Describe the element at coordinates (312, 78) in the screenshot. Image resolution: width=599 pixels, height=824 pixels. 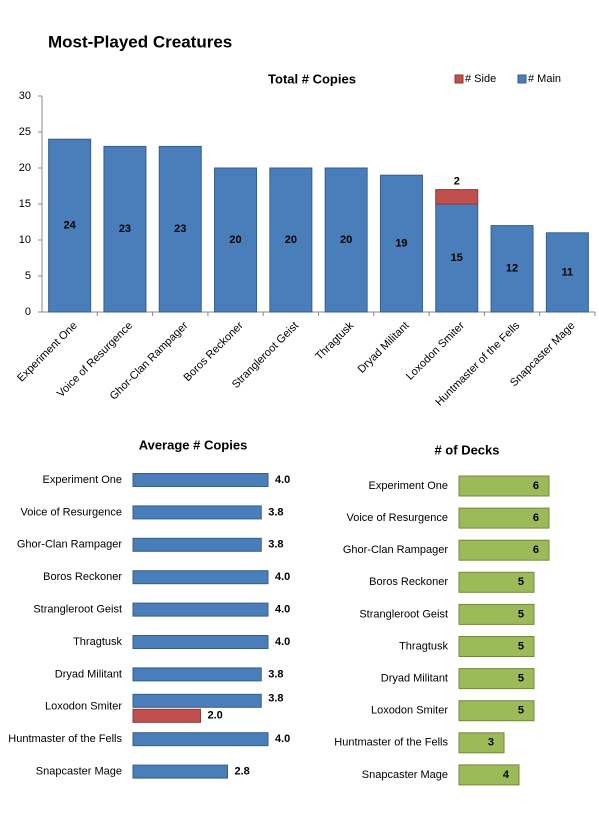
I see `chart-title: Total # Copies` at that location.